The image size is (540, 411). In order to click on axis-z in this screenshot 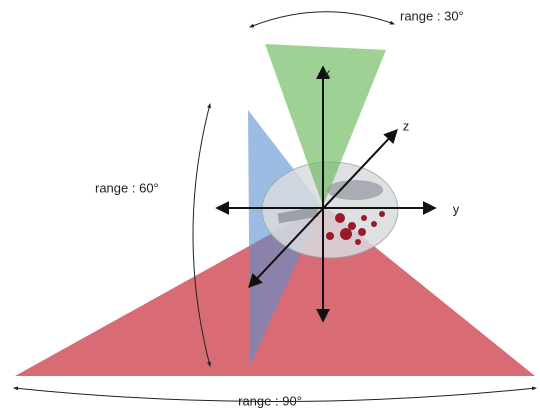, I will do `click(323, 208)`.